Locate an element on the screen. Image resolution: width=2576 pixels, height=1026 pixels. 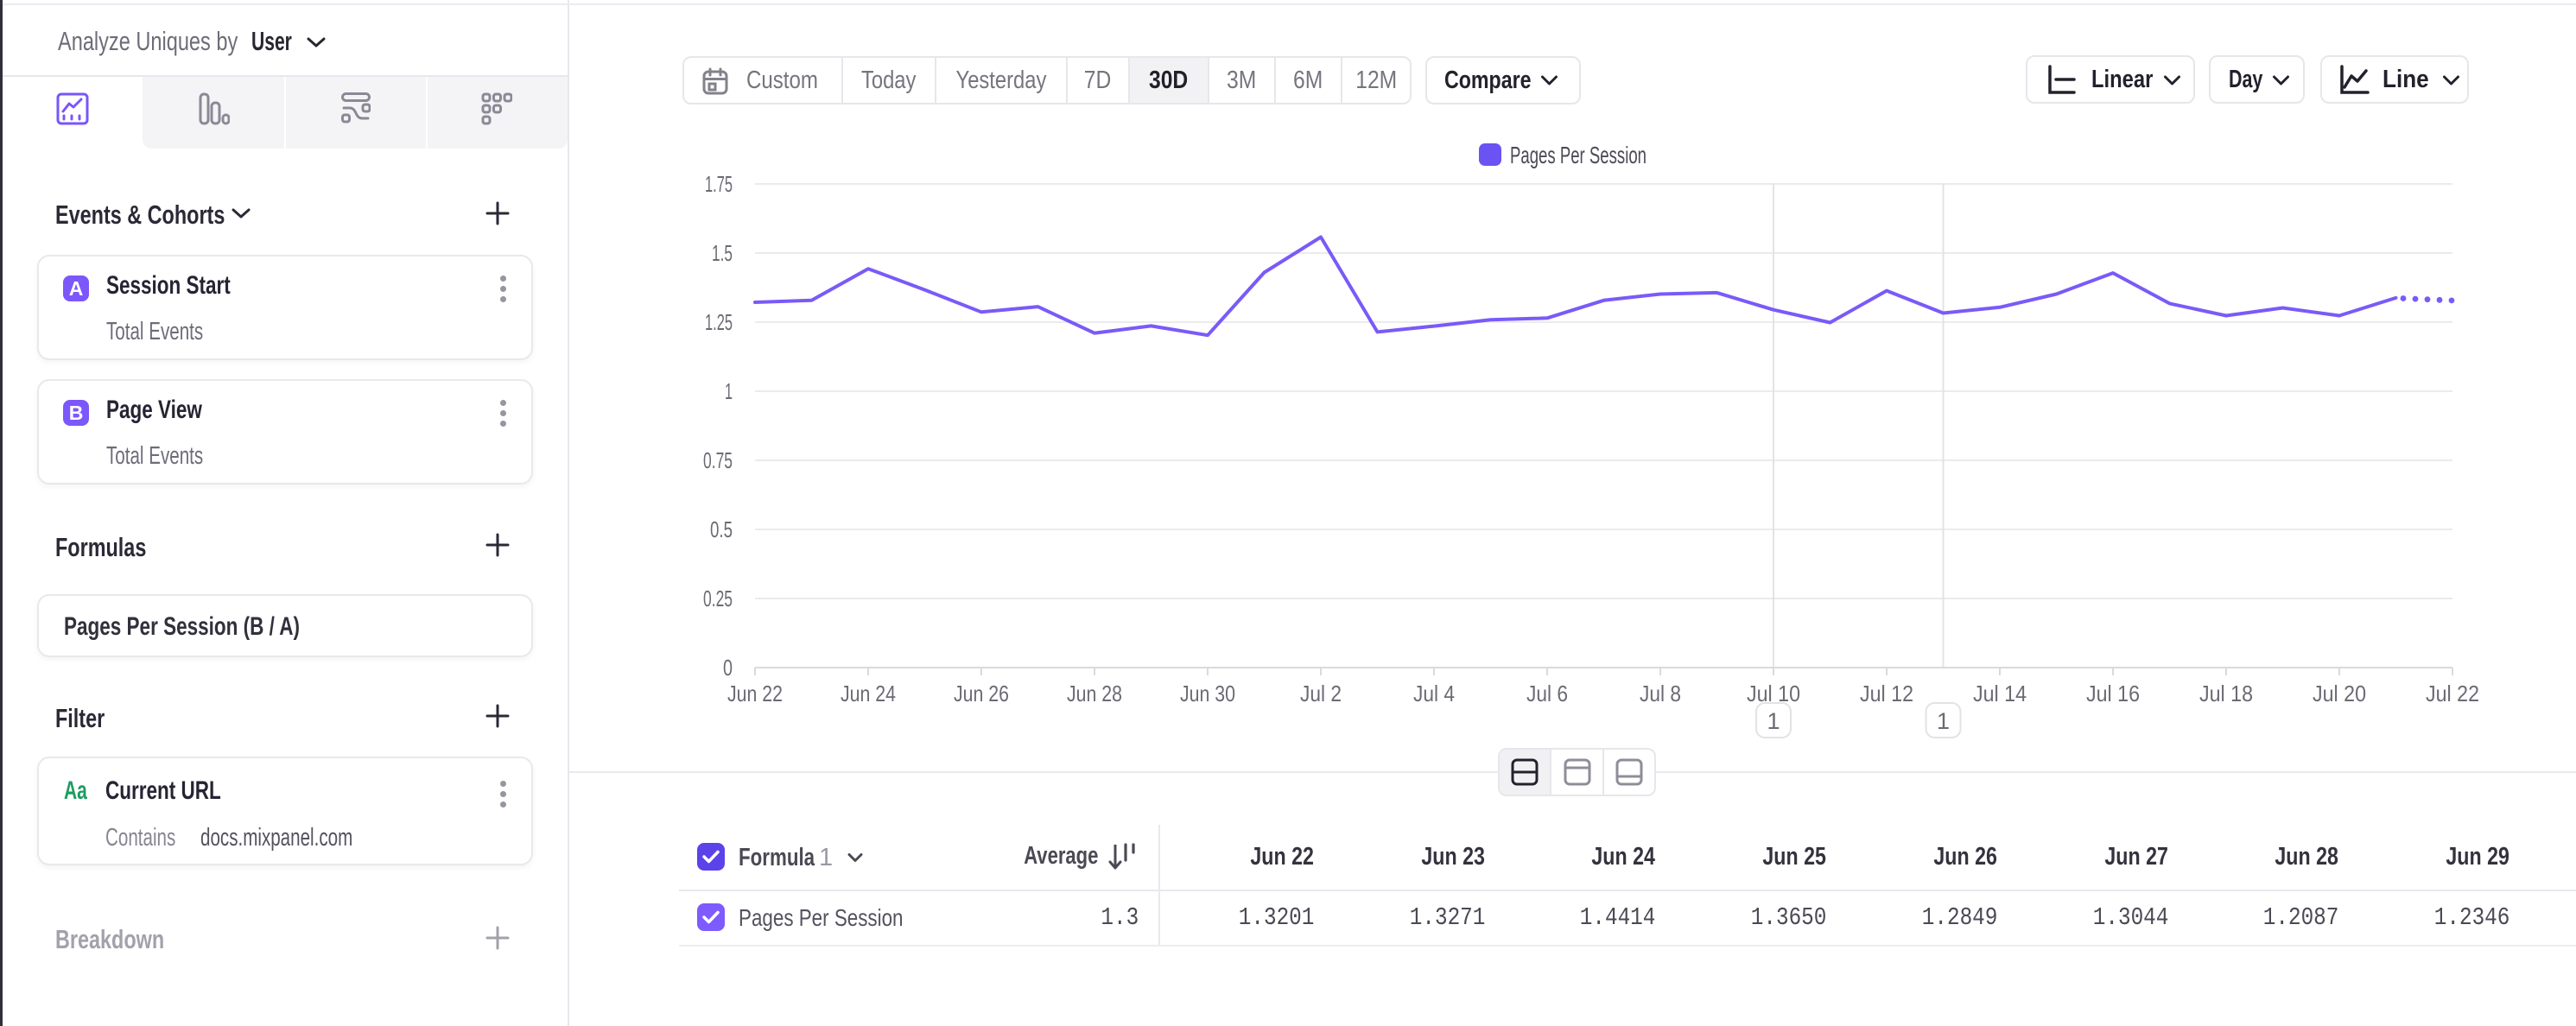
svg-text: 0.75 is located at coordinates (718, 460).